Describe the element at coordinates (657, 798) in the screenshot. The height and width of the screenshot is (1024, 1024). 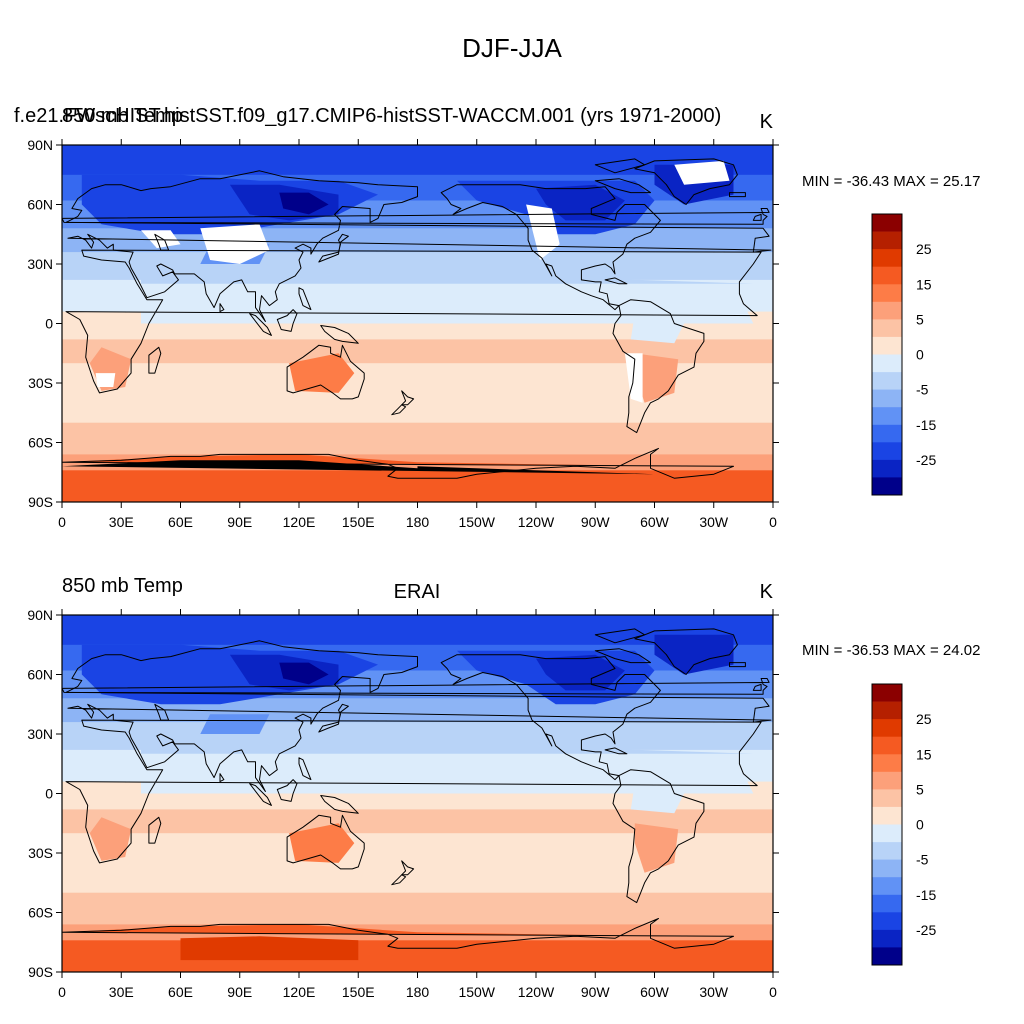
I see `amazon` at that location.